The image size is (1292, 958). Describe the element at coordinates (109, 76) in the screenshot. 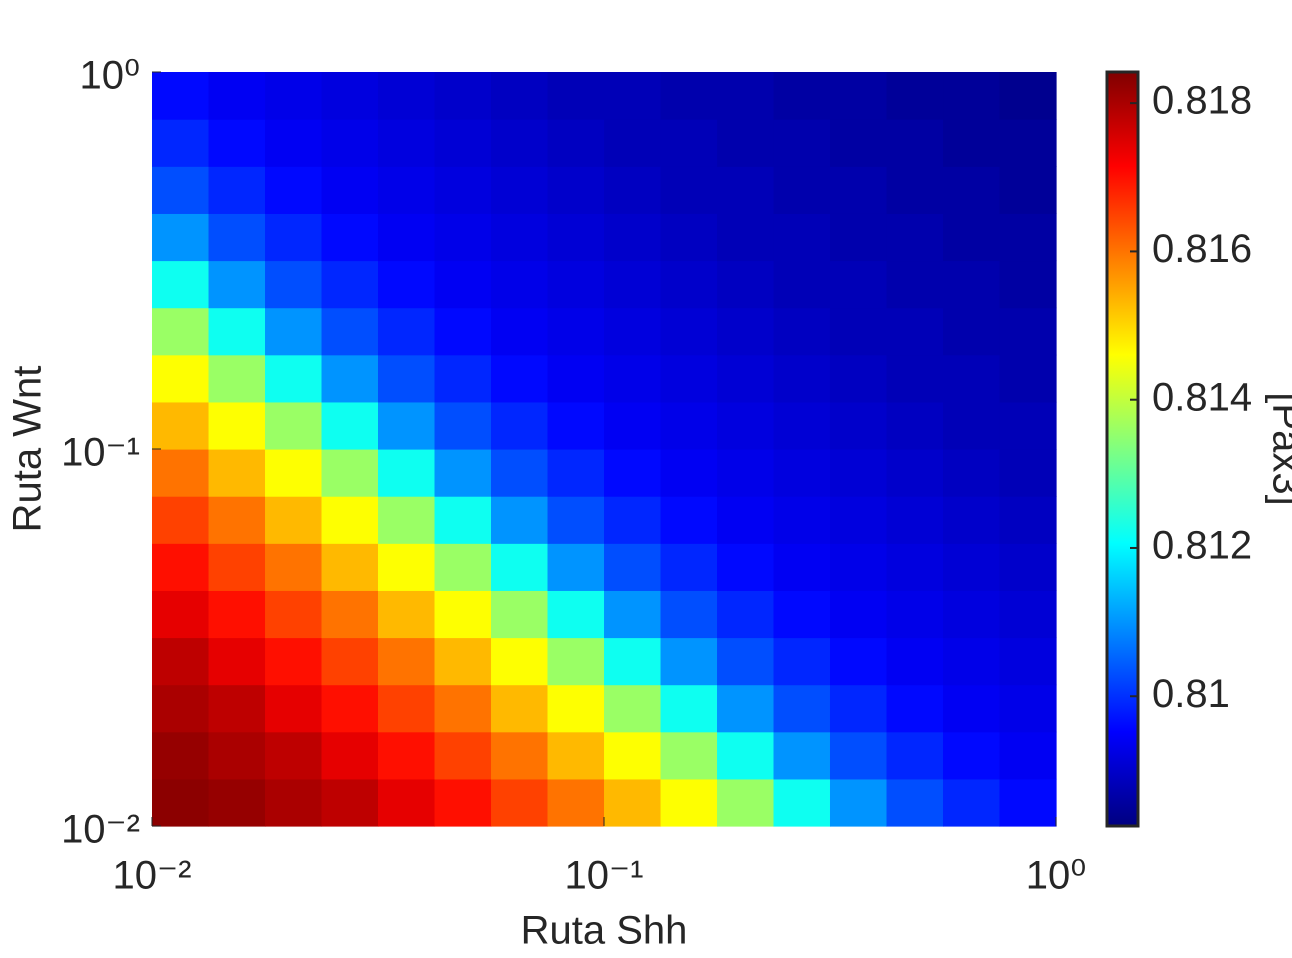

I see `y-tick-label: 10⁰` at that location.